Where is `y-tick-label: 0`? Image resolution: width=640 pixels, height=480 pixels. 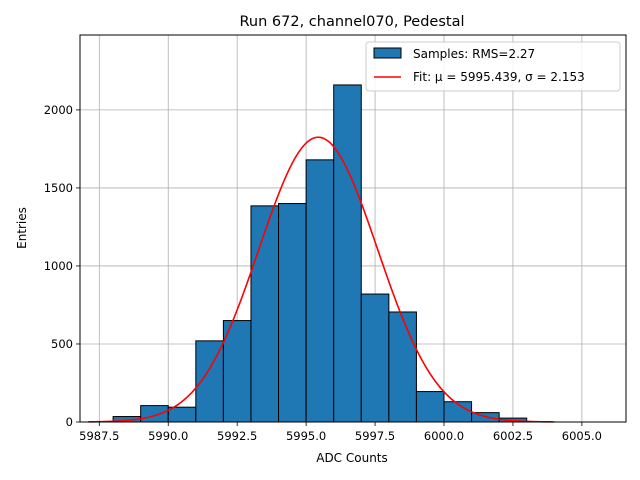
y-tick-label: 0 is located at coordinates (69, 422).